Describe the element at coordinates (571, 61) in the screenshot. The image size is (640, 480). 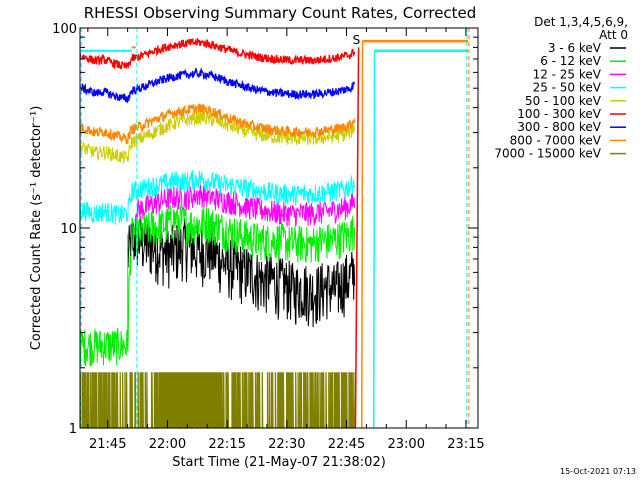
I see `legend-label: 6 - 12 keV` at that location.